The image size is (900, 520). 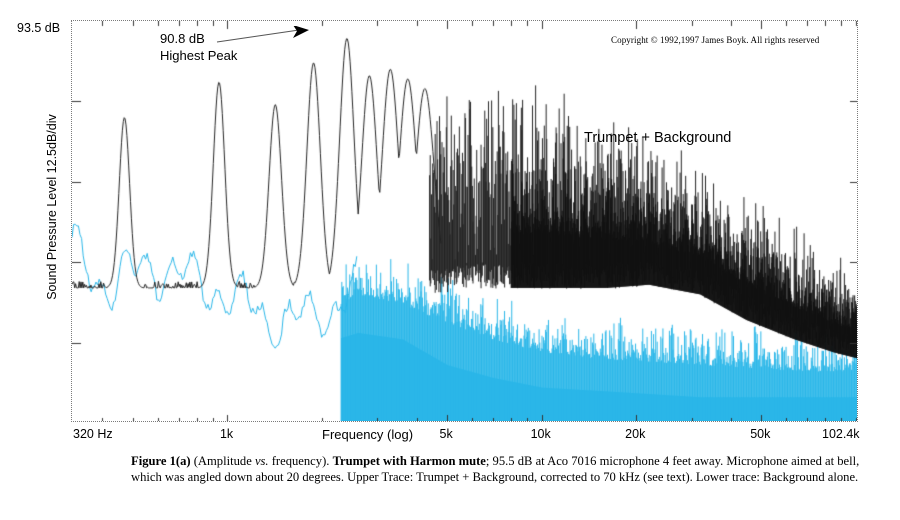 I want to click on y-axis-max-label: 93.5 dB, so click(x=39, y=28).